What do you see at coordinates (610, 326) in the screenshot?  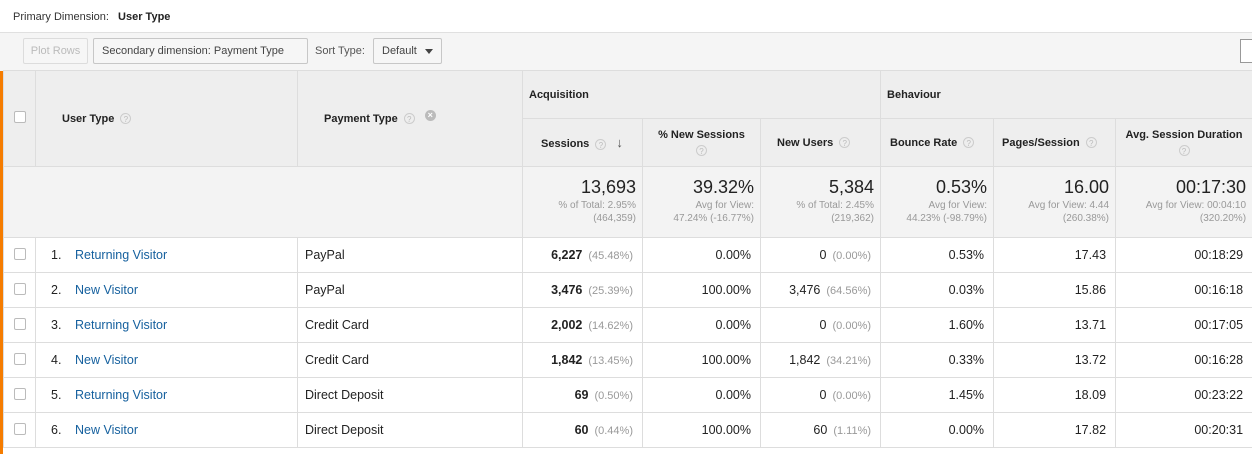 I see `sessions-percent: (14.62%)` at bounding box center [610, 326].